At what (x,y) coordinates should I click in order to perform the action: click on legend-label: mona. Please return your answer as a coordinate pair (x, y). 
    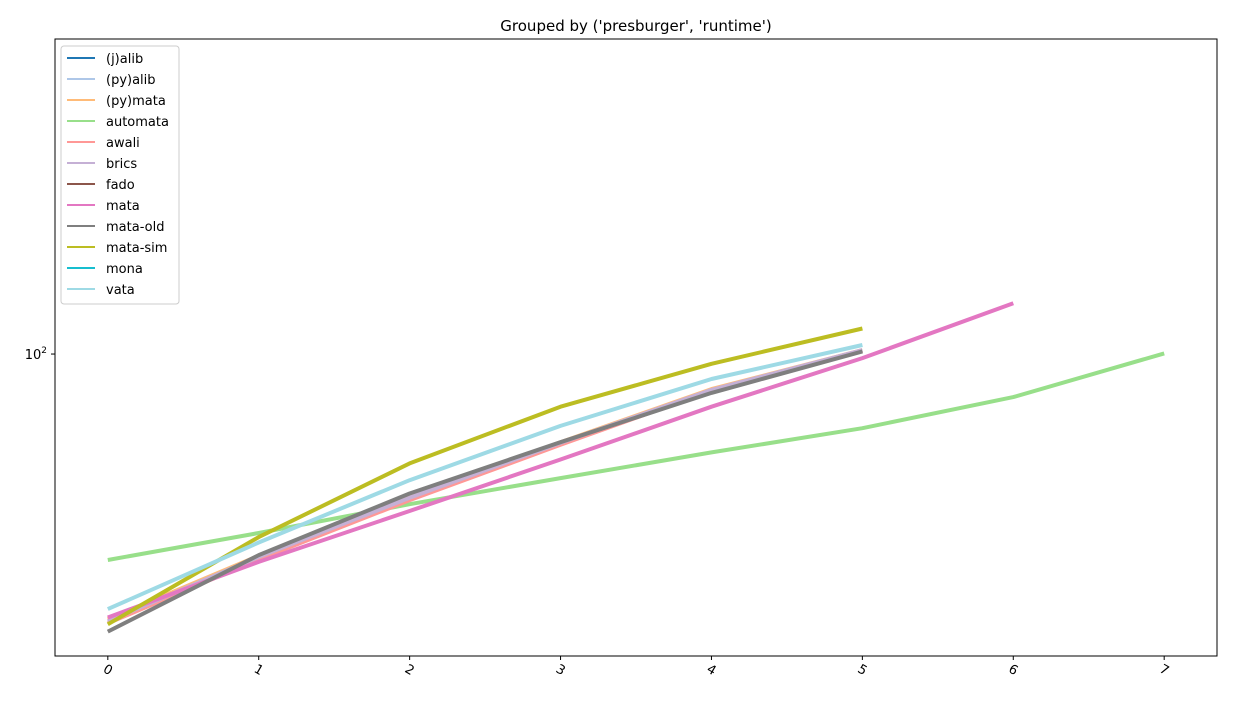
    Looking at the image, I should click on (124, 269).